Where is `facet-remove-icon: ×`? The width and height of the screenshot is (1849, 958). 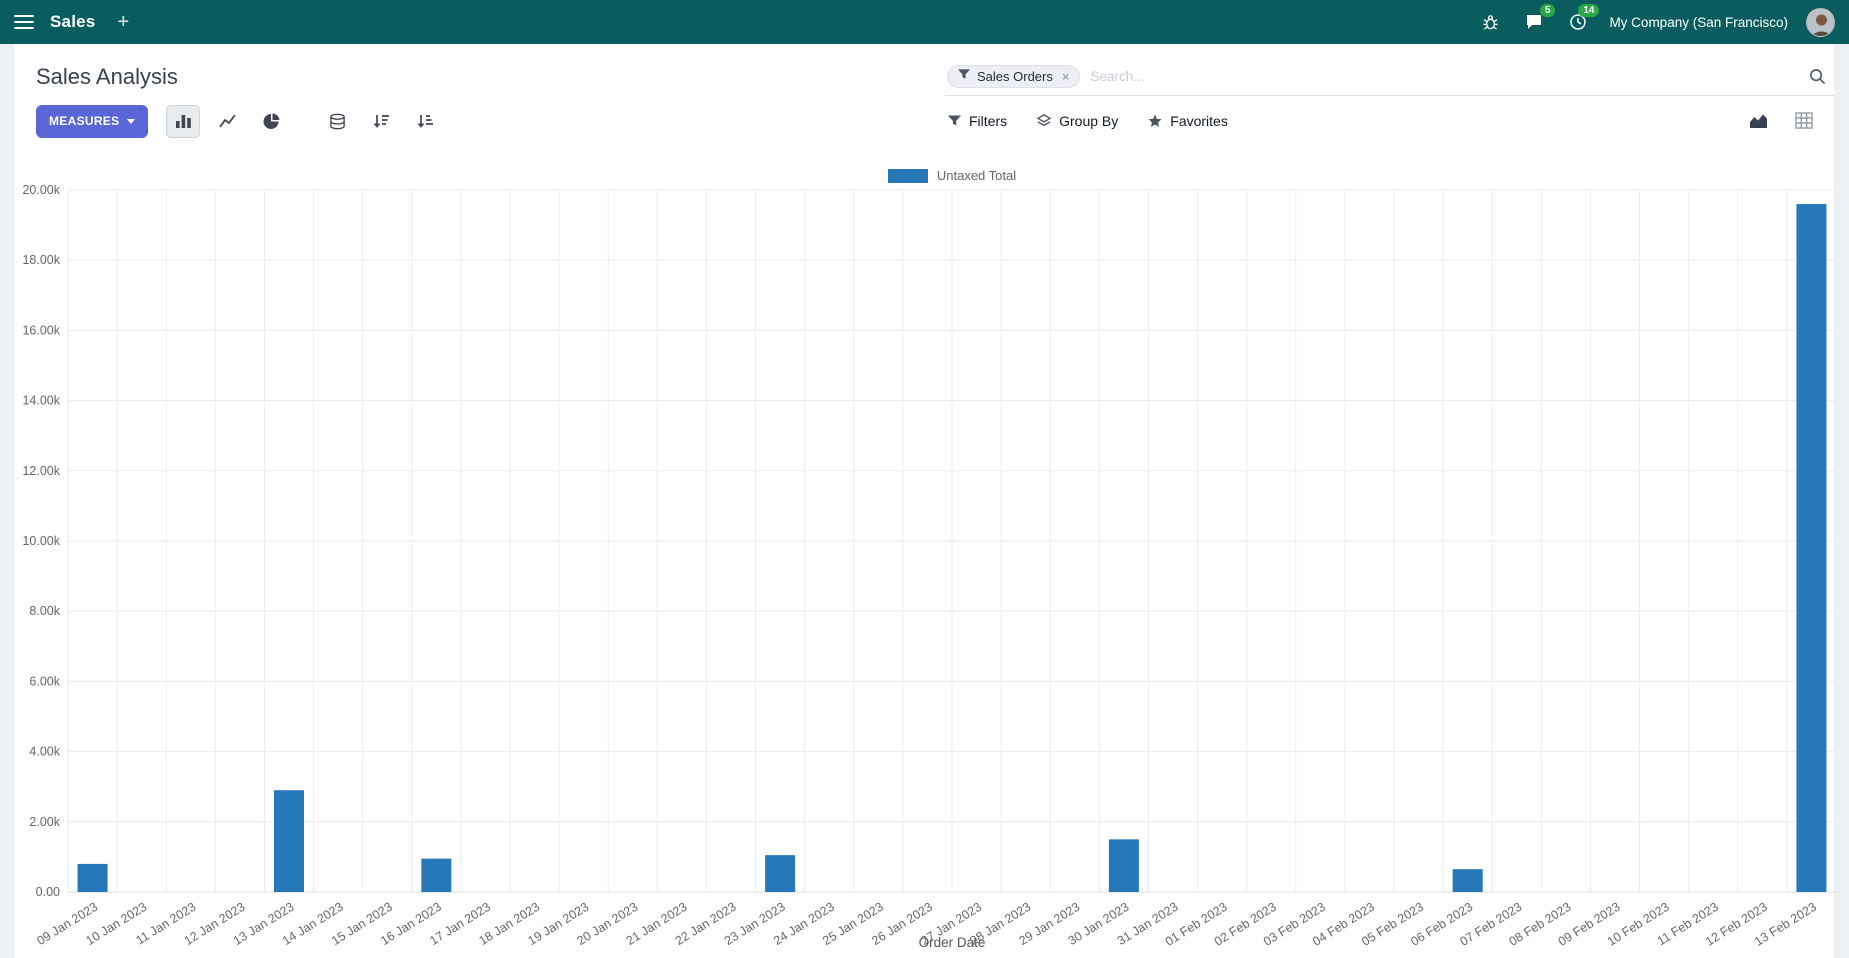
facet-remove-icon: × is located at coordinates (1065, 76).